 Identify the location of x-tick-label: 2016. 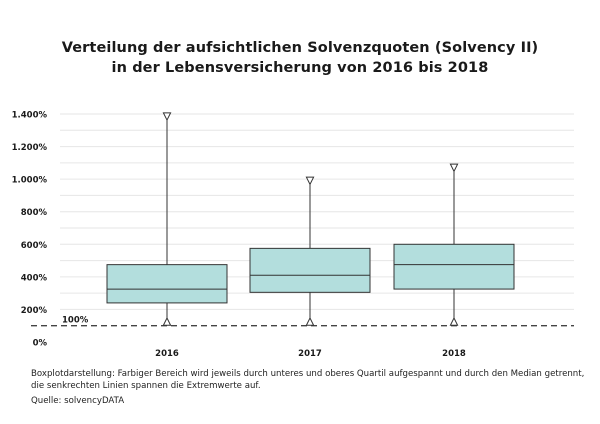
(167, 354).